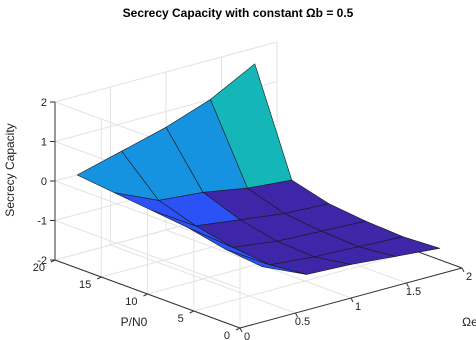  What do you see at coordinates (358, 307) in the screenshot?
I see `x-tick-label: 1` at bounding box center [358, 307].